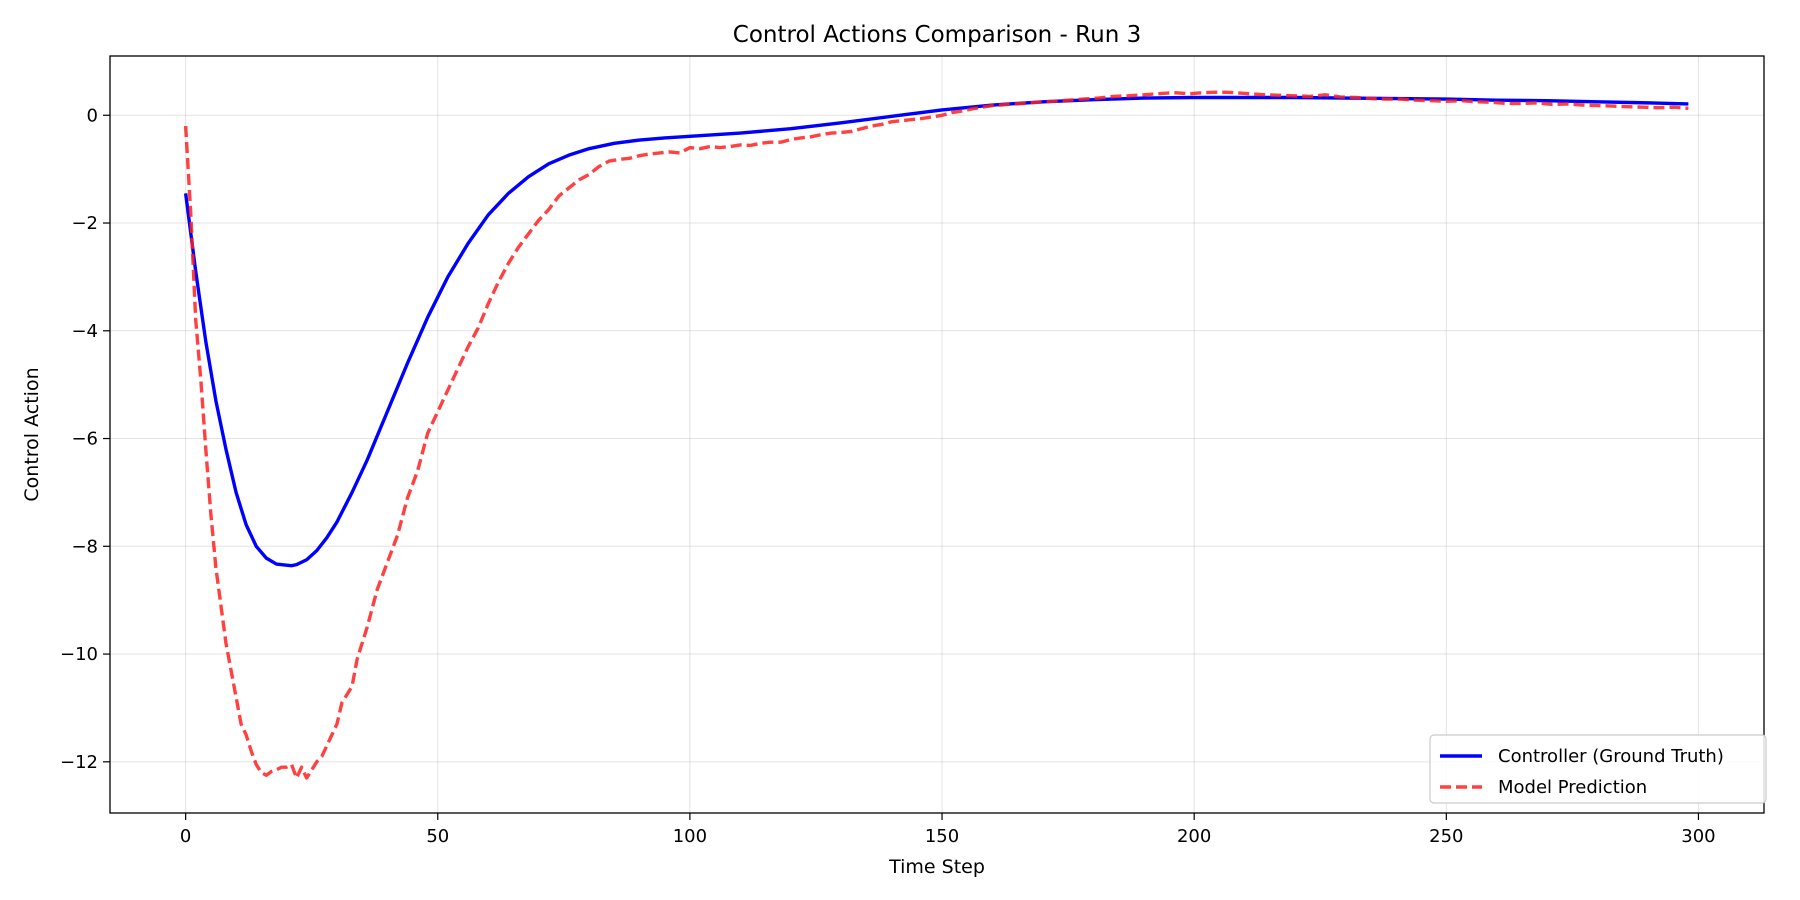 Image resolution: width=1800 pixels, height=900 pixels. I want to click on legend-label-controller: Controller (Ground Truth), so click(1611, 756).